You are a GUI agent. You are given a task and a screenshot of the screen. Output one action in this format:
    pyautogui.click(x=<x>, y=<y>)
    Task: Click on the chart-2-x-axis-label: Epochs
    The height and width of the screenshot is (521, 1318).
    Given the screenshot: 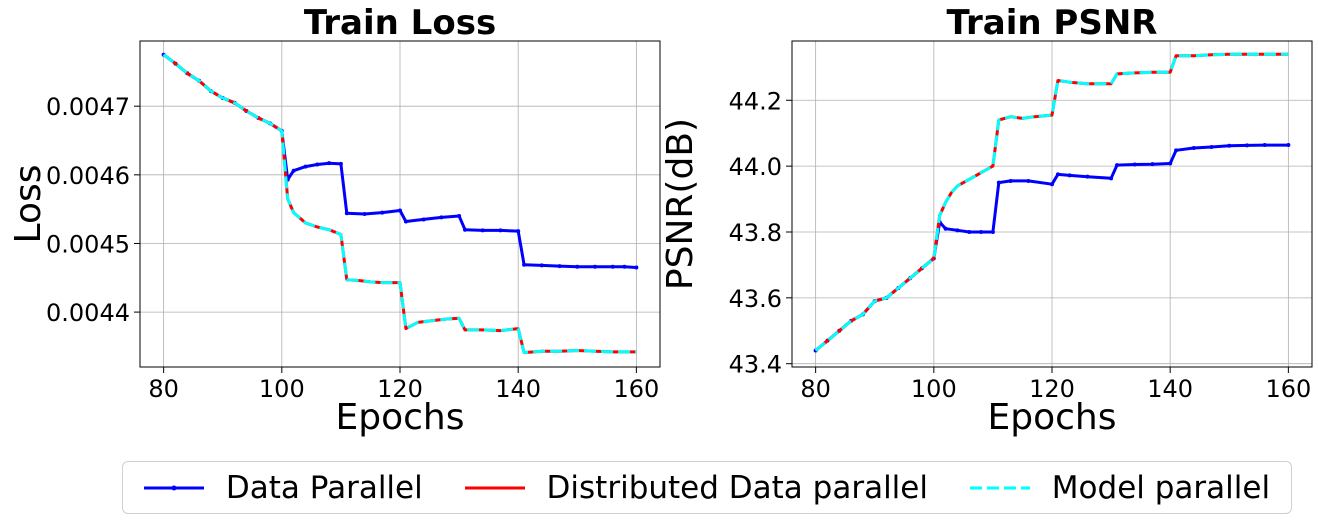 What is the action you would take?
    pyautogui.click(x=1052, y=417)
    